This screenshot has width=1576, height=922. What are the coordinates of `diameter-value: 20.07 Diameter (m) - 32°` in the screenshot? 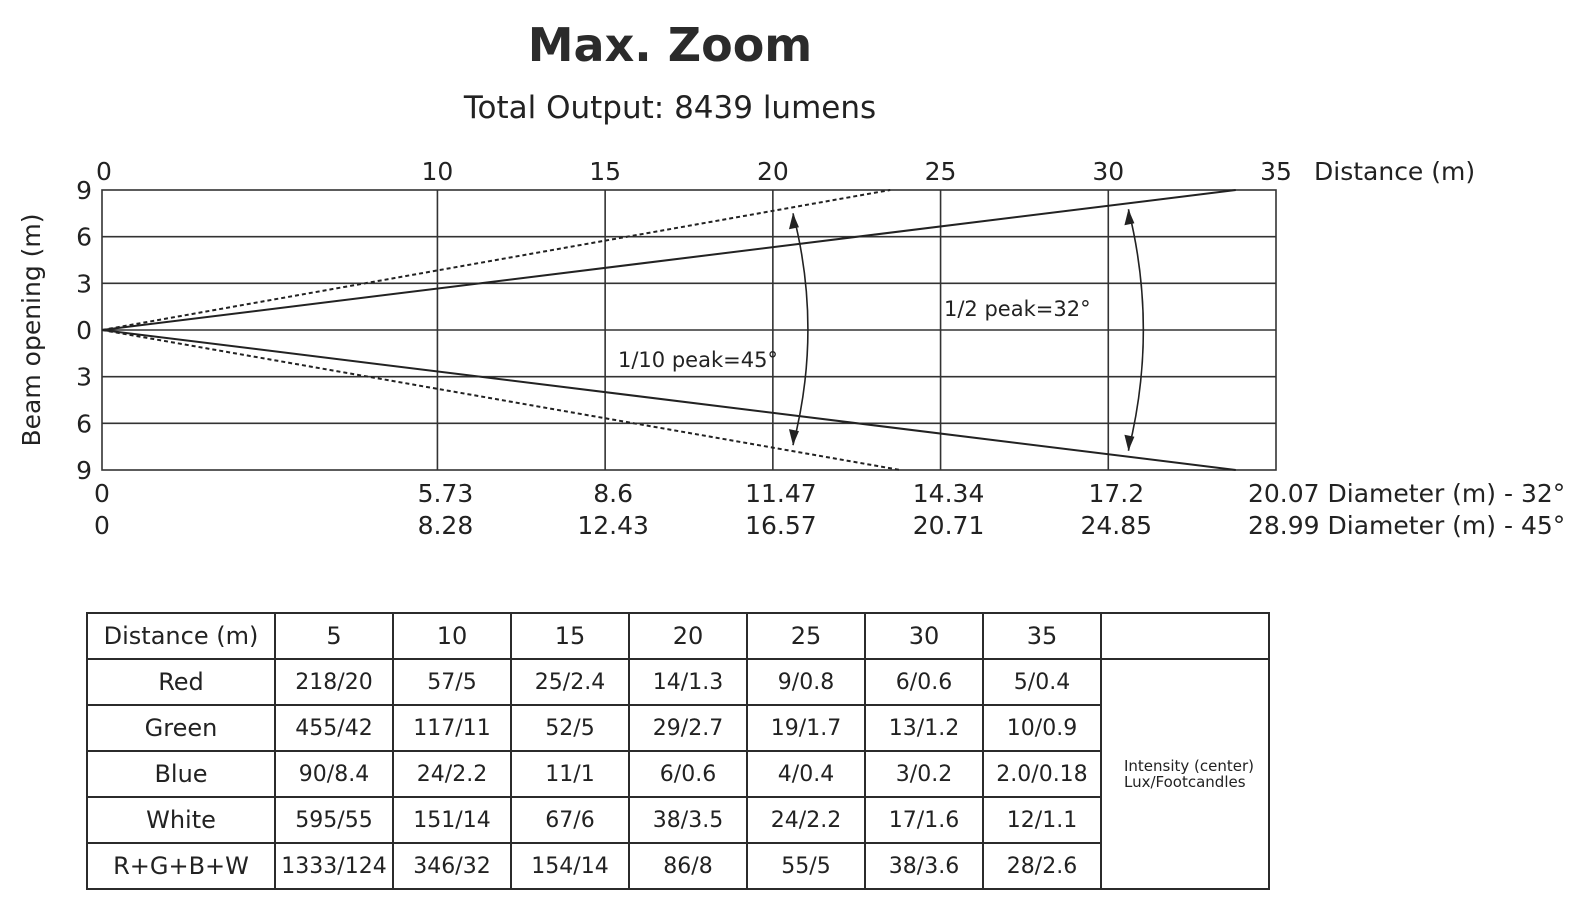 It's located at (1406, 493).